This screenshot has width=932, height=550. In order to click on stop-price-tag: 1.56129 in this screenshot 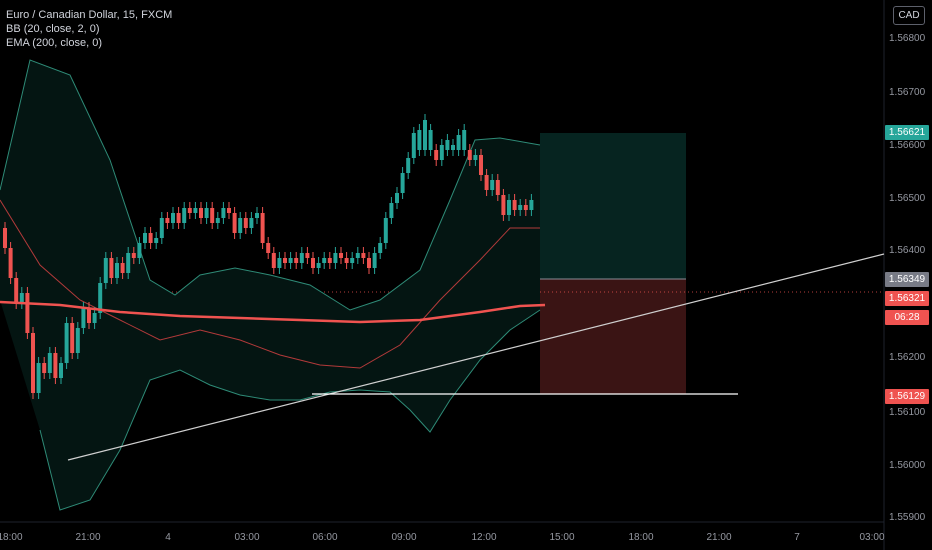, I will do `click(907, 396)`.